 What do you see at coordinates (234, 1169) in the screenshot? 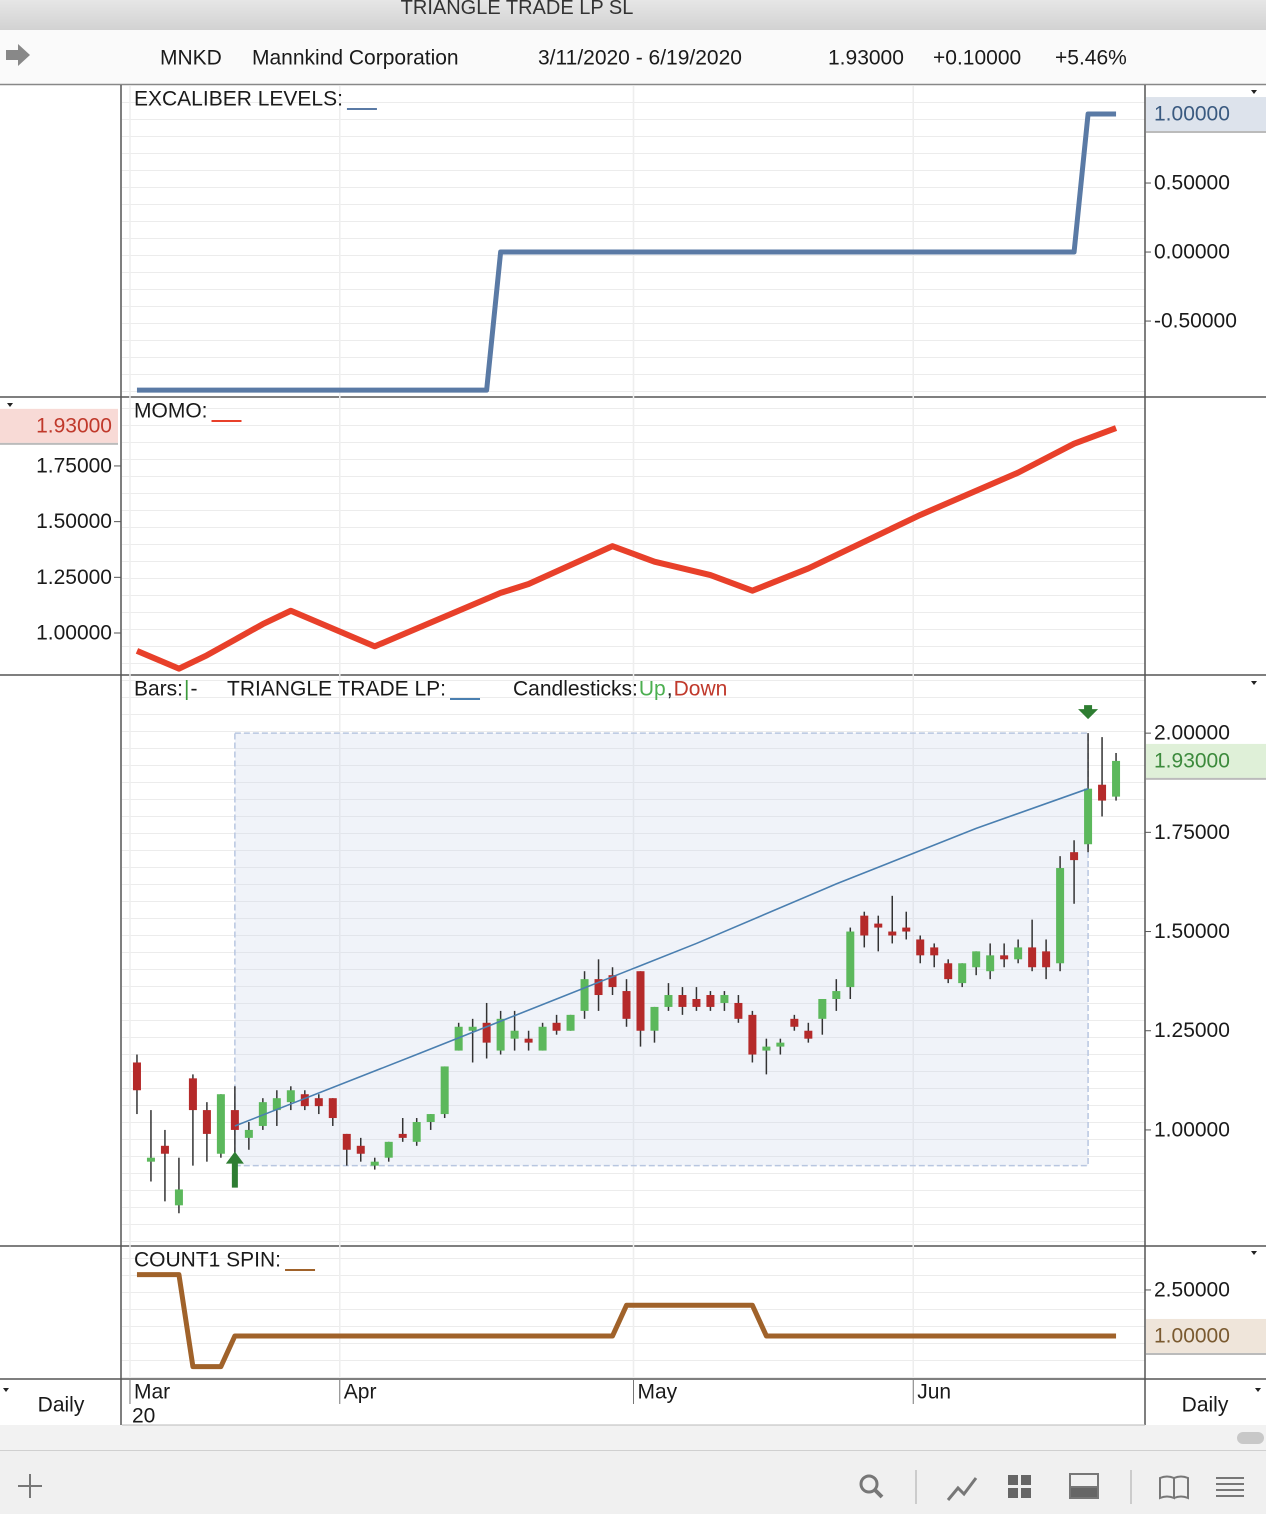
I see `signal-arrow-up` at bounding box center [234, 1169].